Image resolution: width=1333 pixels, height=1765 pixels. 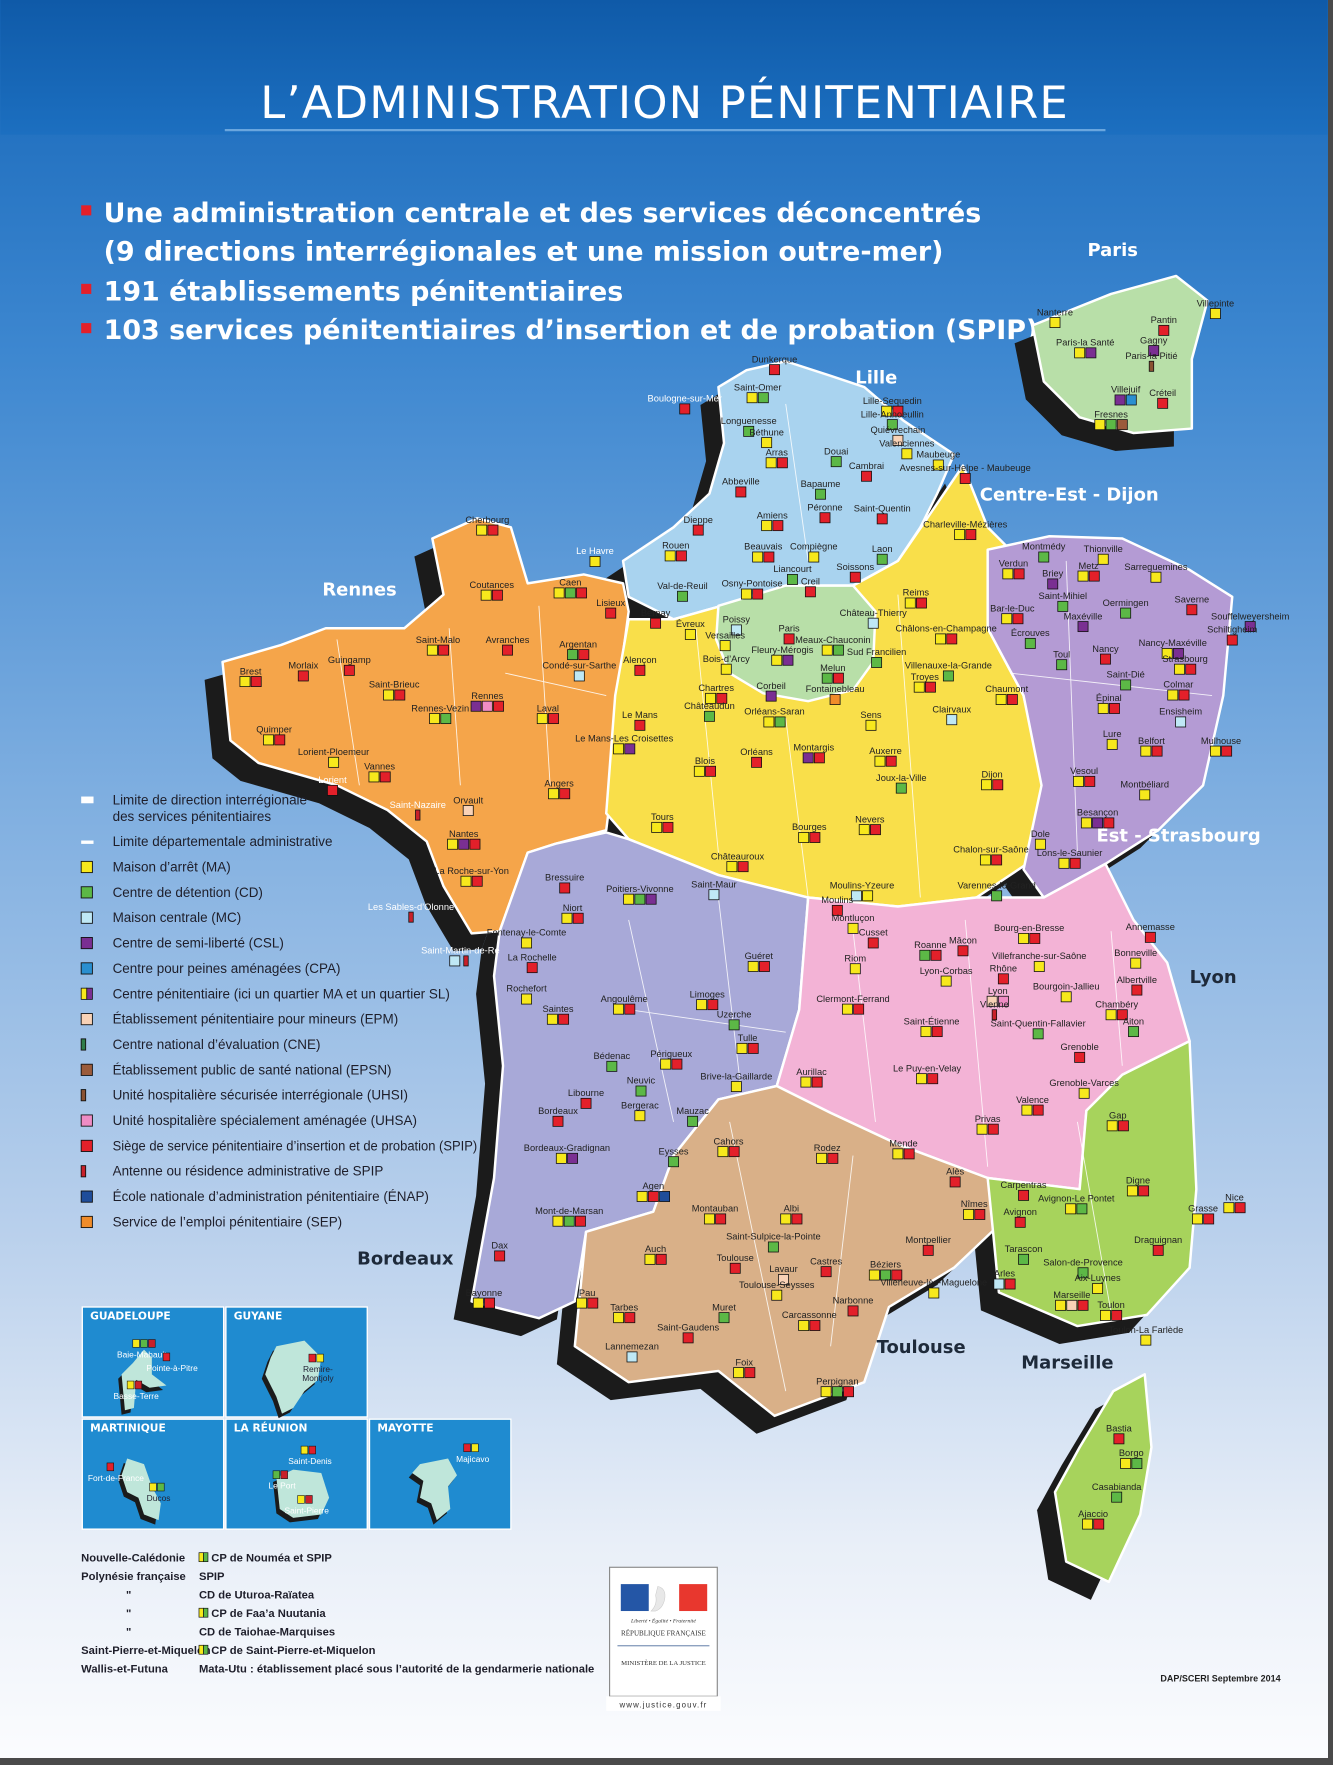 What do you see at coordinates (827, 1153) in the screenshot?
I see `city-rodez: Rodez` at bounding box center [827, 1153].